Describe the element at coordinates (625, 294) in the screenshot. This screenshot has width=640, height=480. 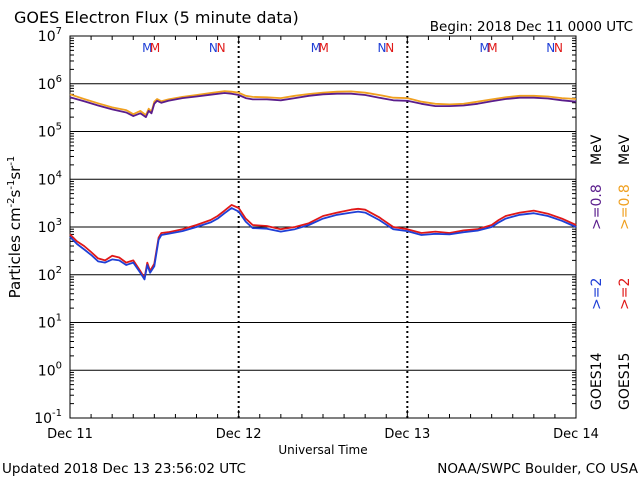
I see `legend-goes15-ge2: >=2` at that location.